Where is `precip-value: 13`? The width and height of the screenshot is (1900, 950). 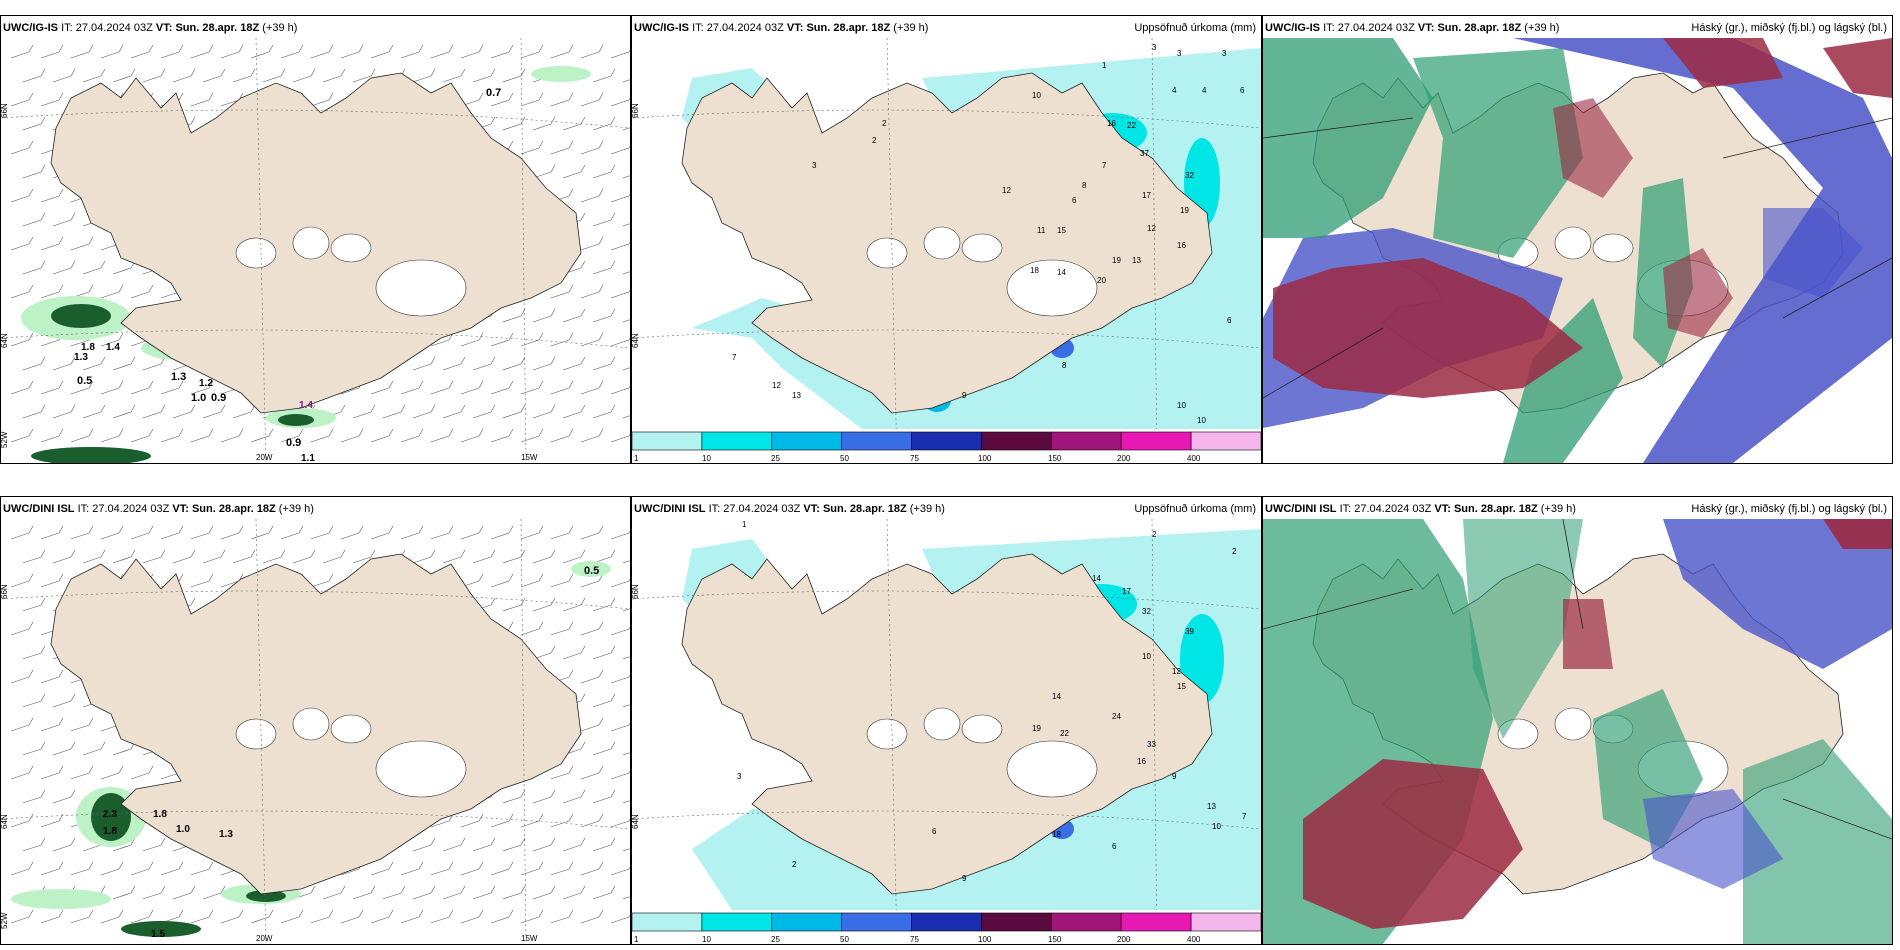
precip-value: 13 is located at coordinates (796, 395).